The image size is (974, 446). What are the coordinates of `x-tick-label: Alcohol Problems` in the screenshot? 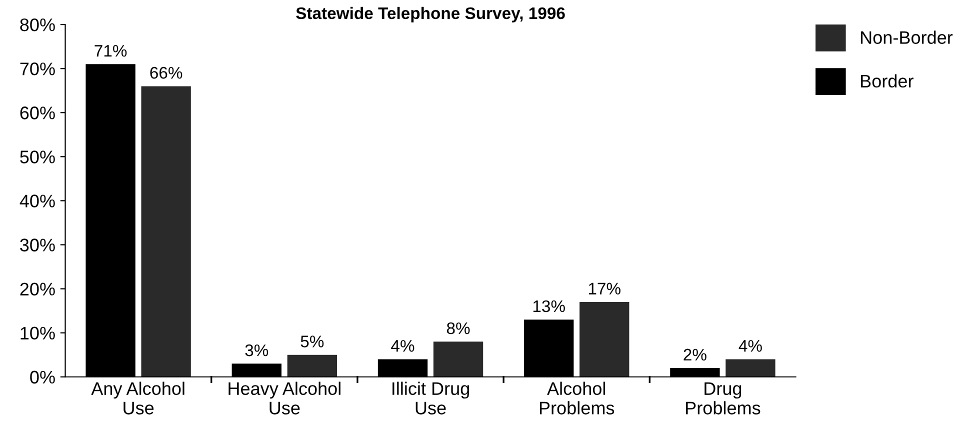 It's located at (577, 398).